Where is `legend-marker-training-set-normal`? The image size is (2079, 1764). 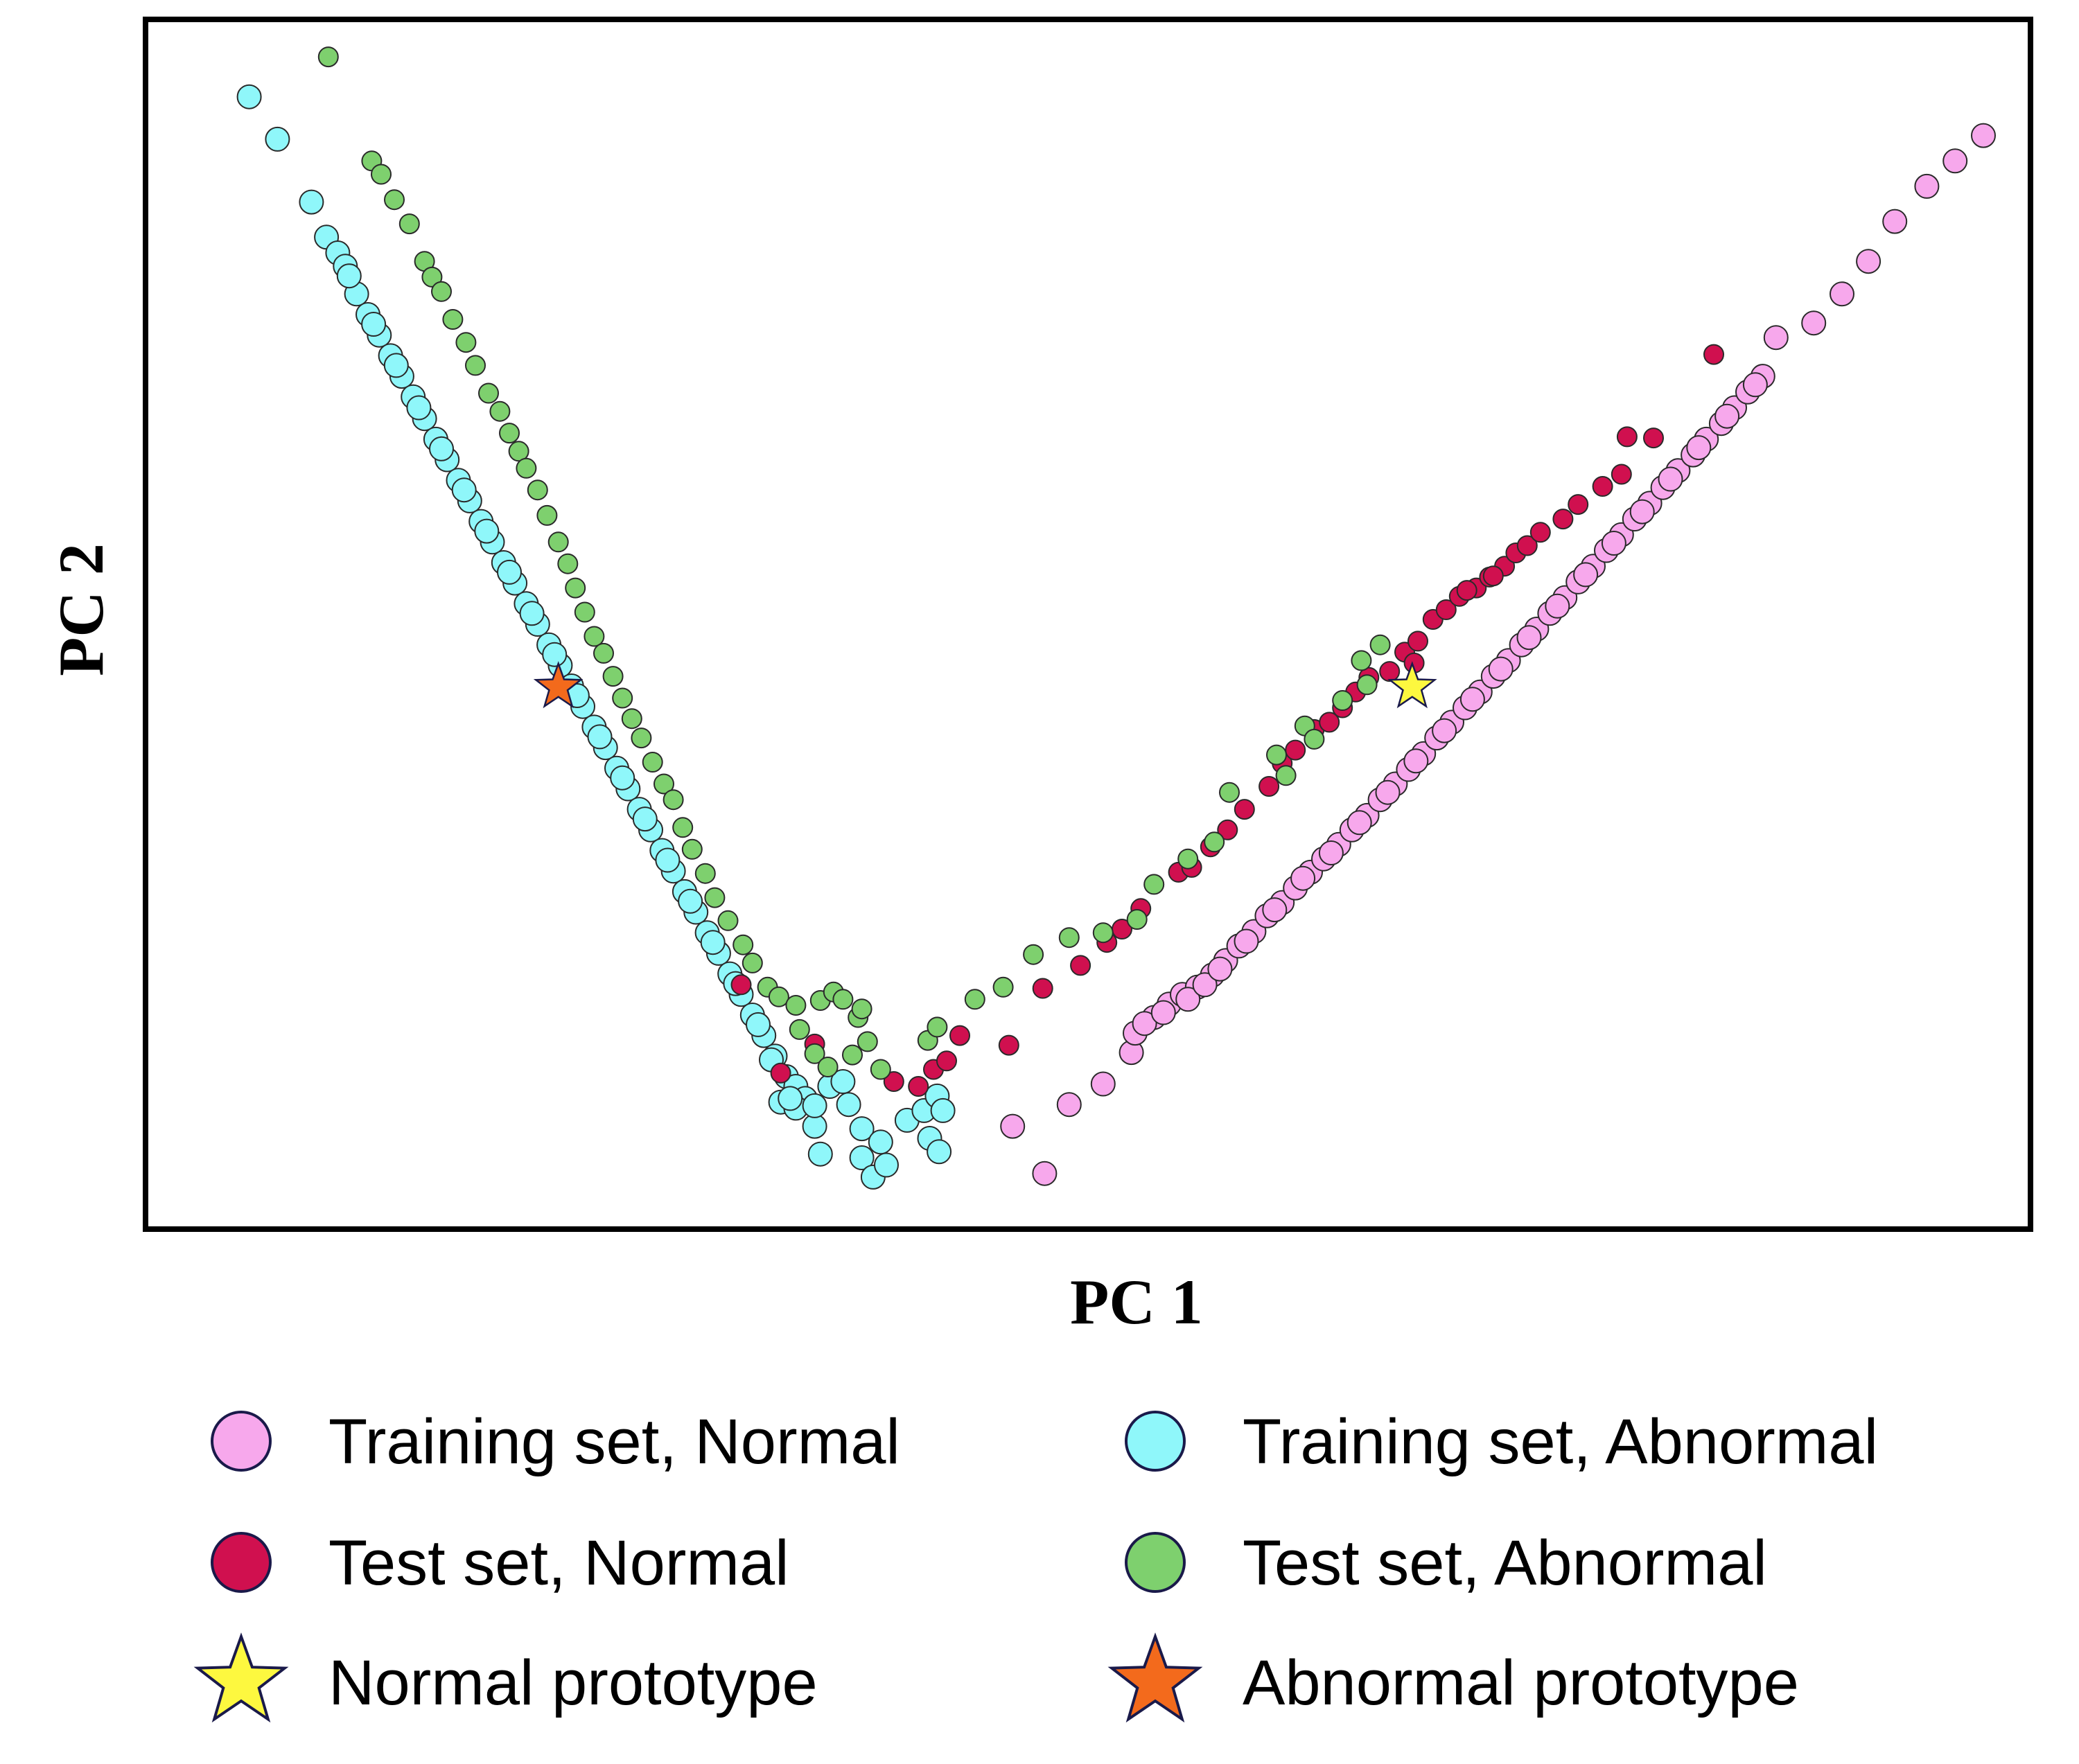 legend-marker-training-set-normal is located at coordinates (241, 1441).